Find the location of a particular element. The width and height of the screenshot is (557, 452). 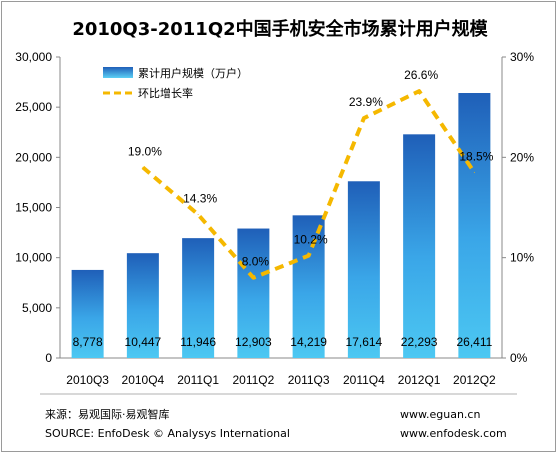

x-tick-label: 2012Q1 is located at coordinates (419, 380).